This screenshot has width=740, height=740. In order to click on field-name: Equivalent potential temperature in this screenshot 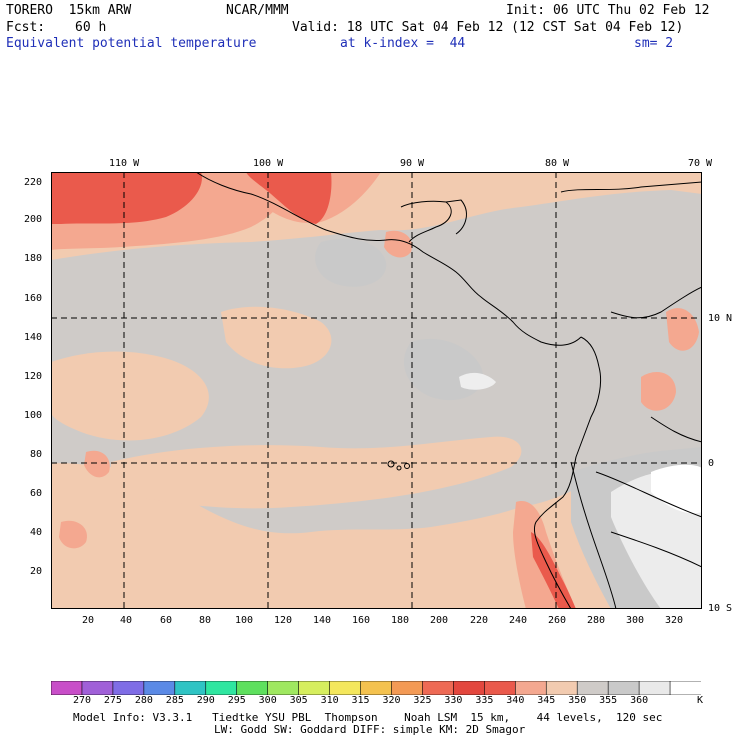, I will do `click(131, 43)`.